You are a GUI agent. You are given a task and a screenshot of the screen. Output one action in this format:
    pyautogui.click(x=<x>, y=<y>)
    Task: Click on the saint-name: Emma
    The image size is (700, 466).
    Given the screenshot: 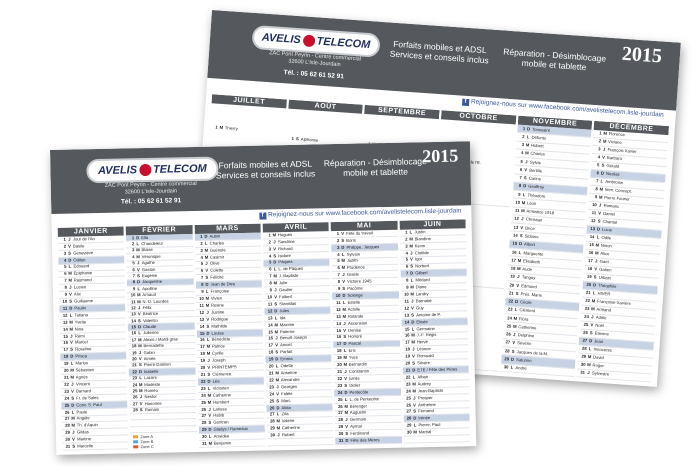 What is the action you would take?
    pyautogui.click(x=286, y=359)
    